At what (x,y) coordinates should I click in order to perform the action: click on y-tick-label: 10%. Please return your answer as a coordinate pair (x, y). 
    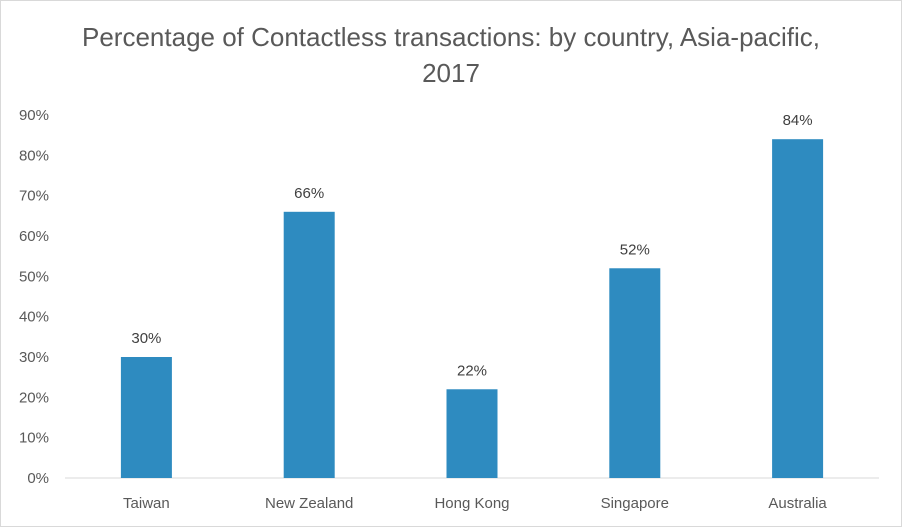
    Looking at the image, I should click on (34, 438).